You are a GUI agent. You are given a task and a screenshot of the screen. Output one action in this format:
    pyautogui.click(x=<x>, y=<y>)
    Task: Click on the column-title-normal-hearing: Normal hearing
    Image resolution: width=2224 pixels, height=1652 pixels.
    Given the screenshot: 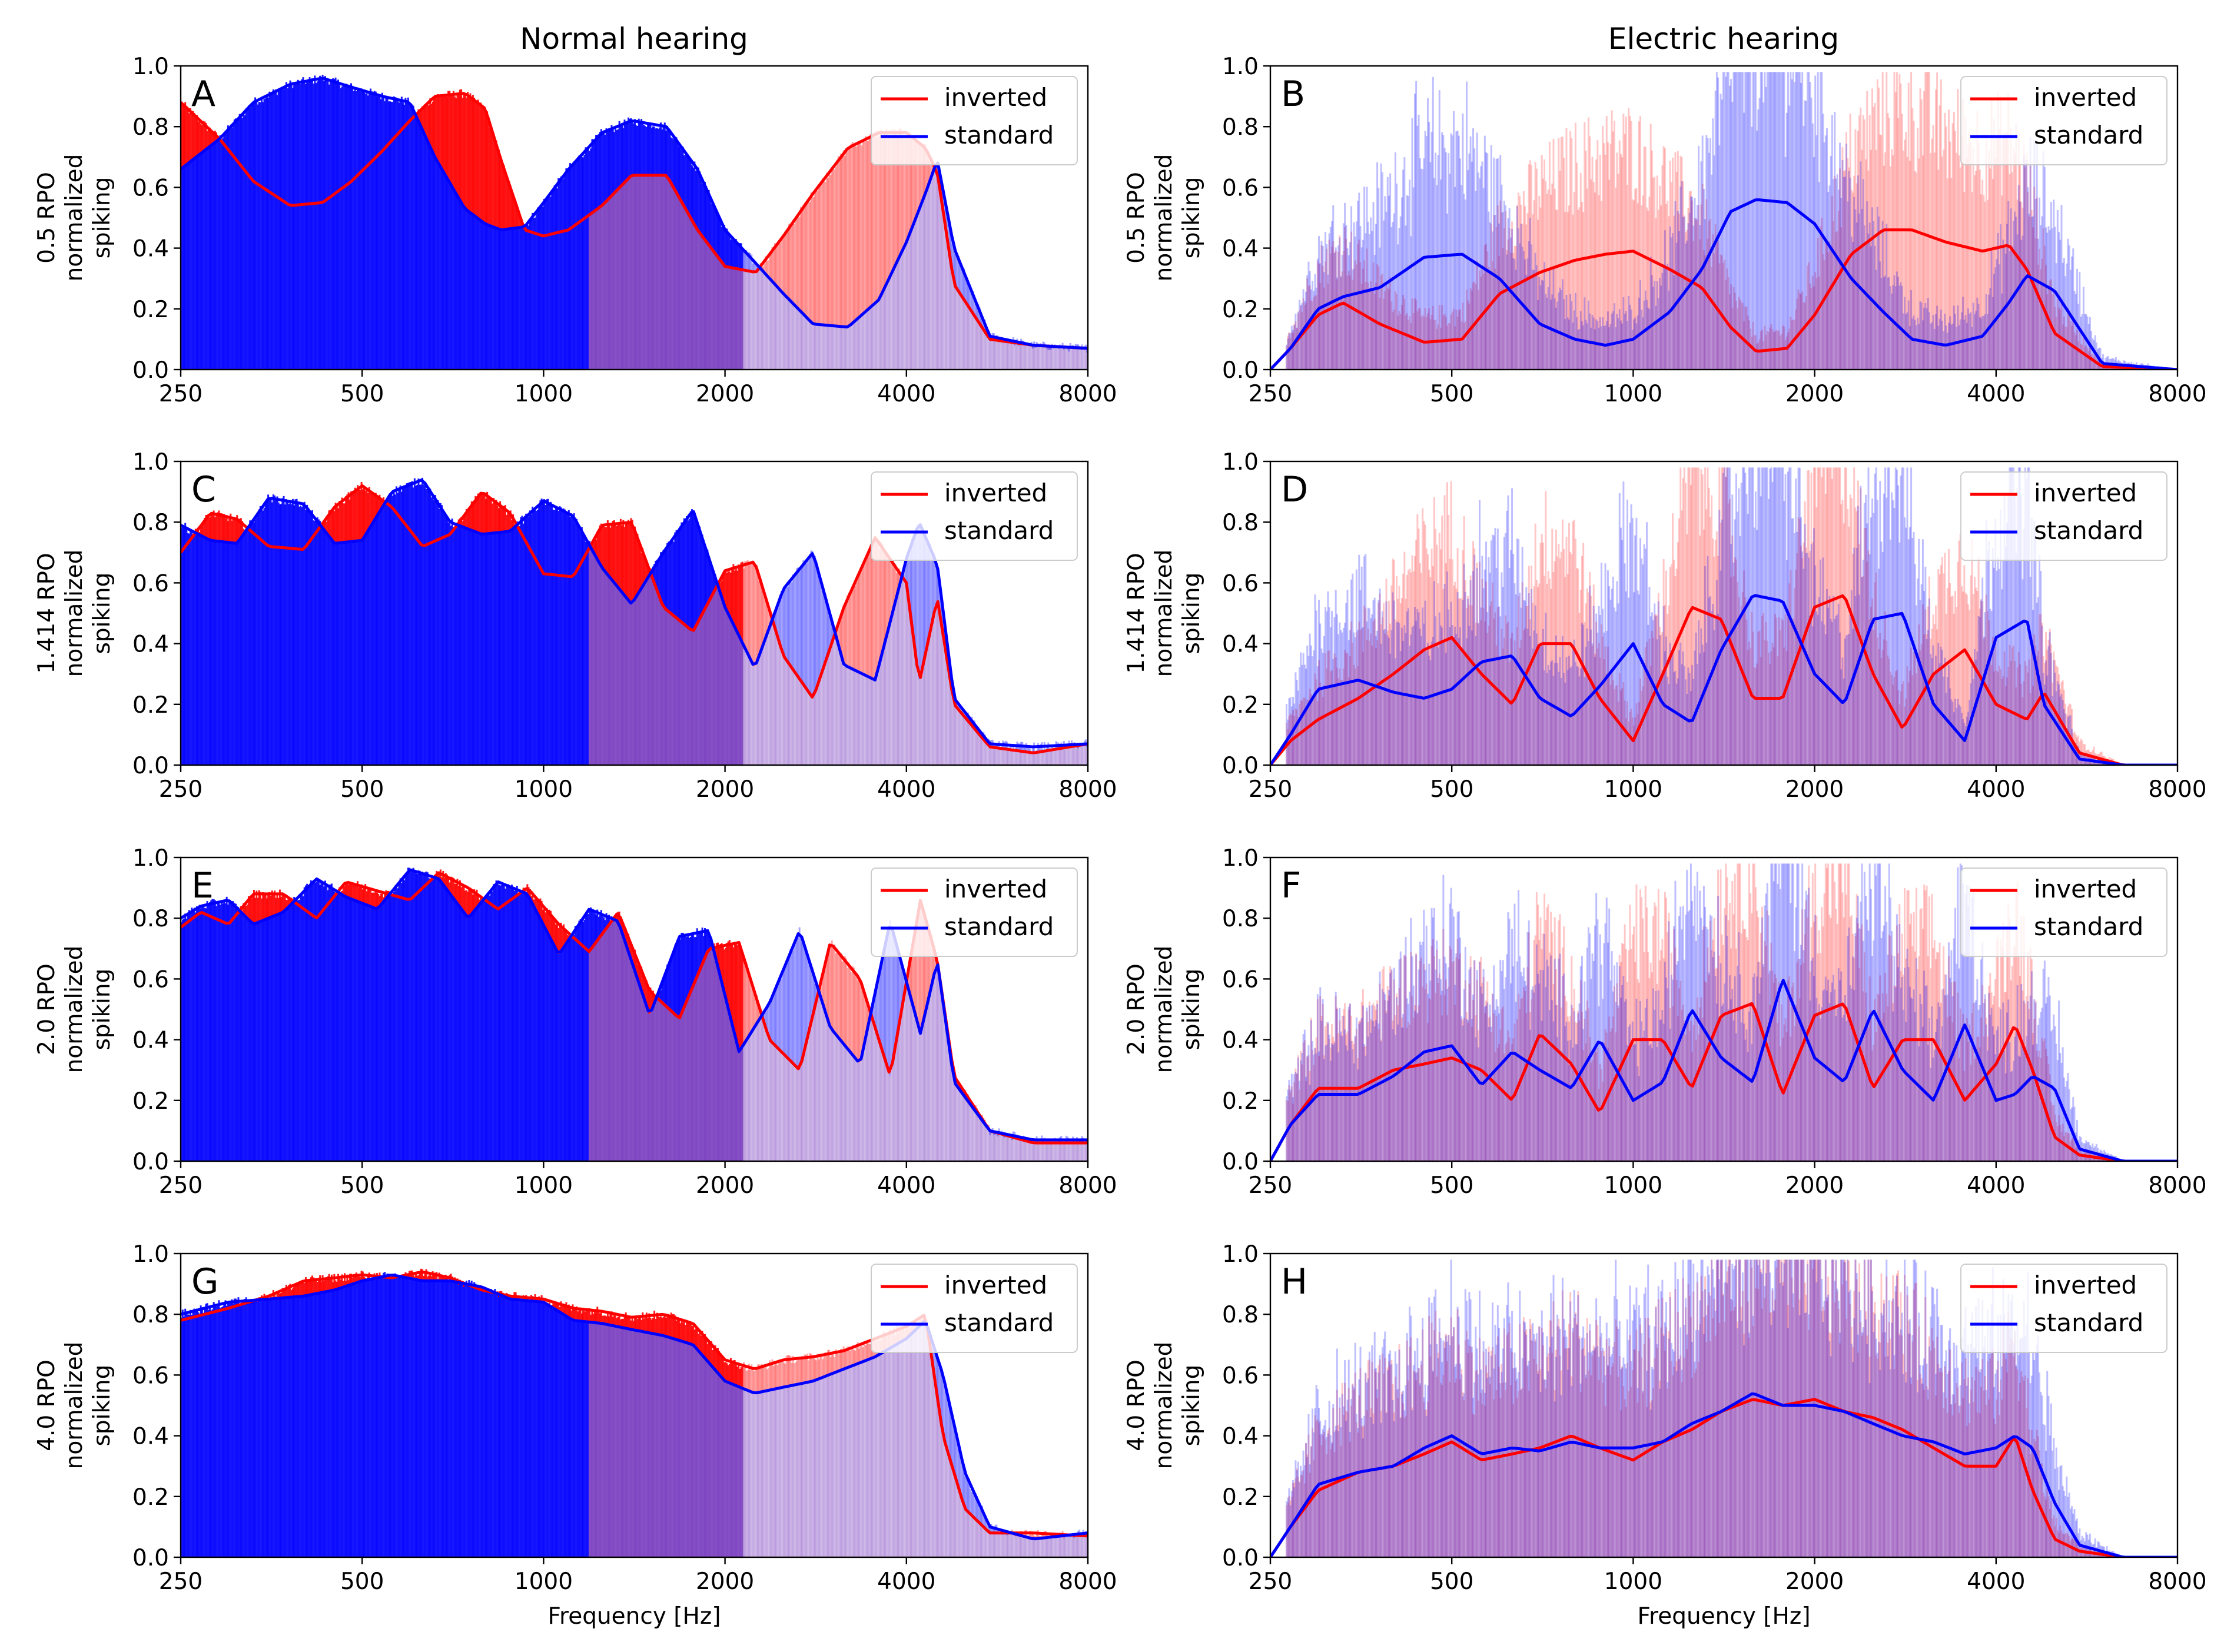 What is the action you would take?
    pyautogui.click(x=634, y=39)
    